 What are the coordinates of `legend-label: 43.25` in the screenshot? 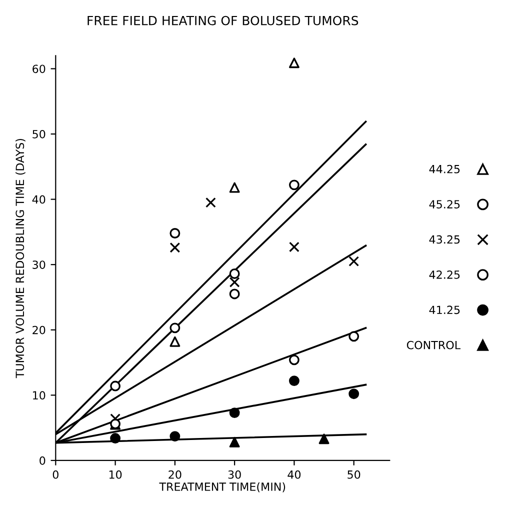 It's located at (444, 239).